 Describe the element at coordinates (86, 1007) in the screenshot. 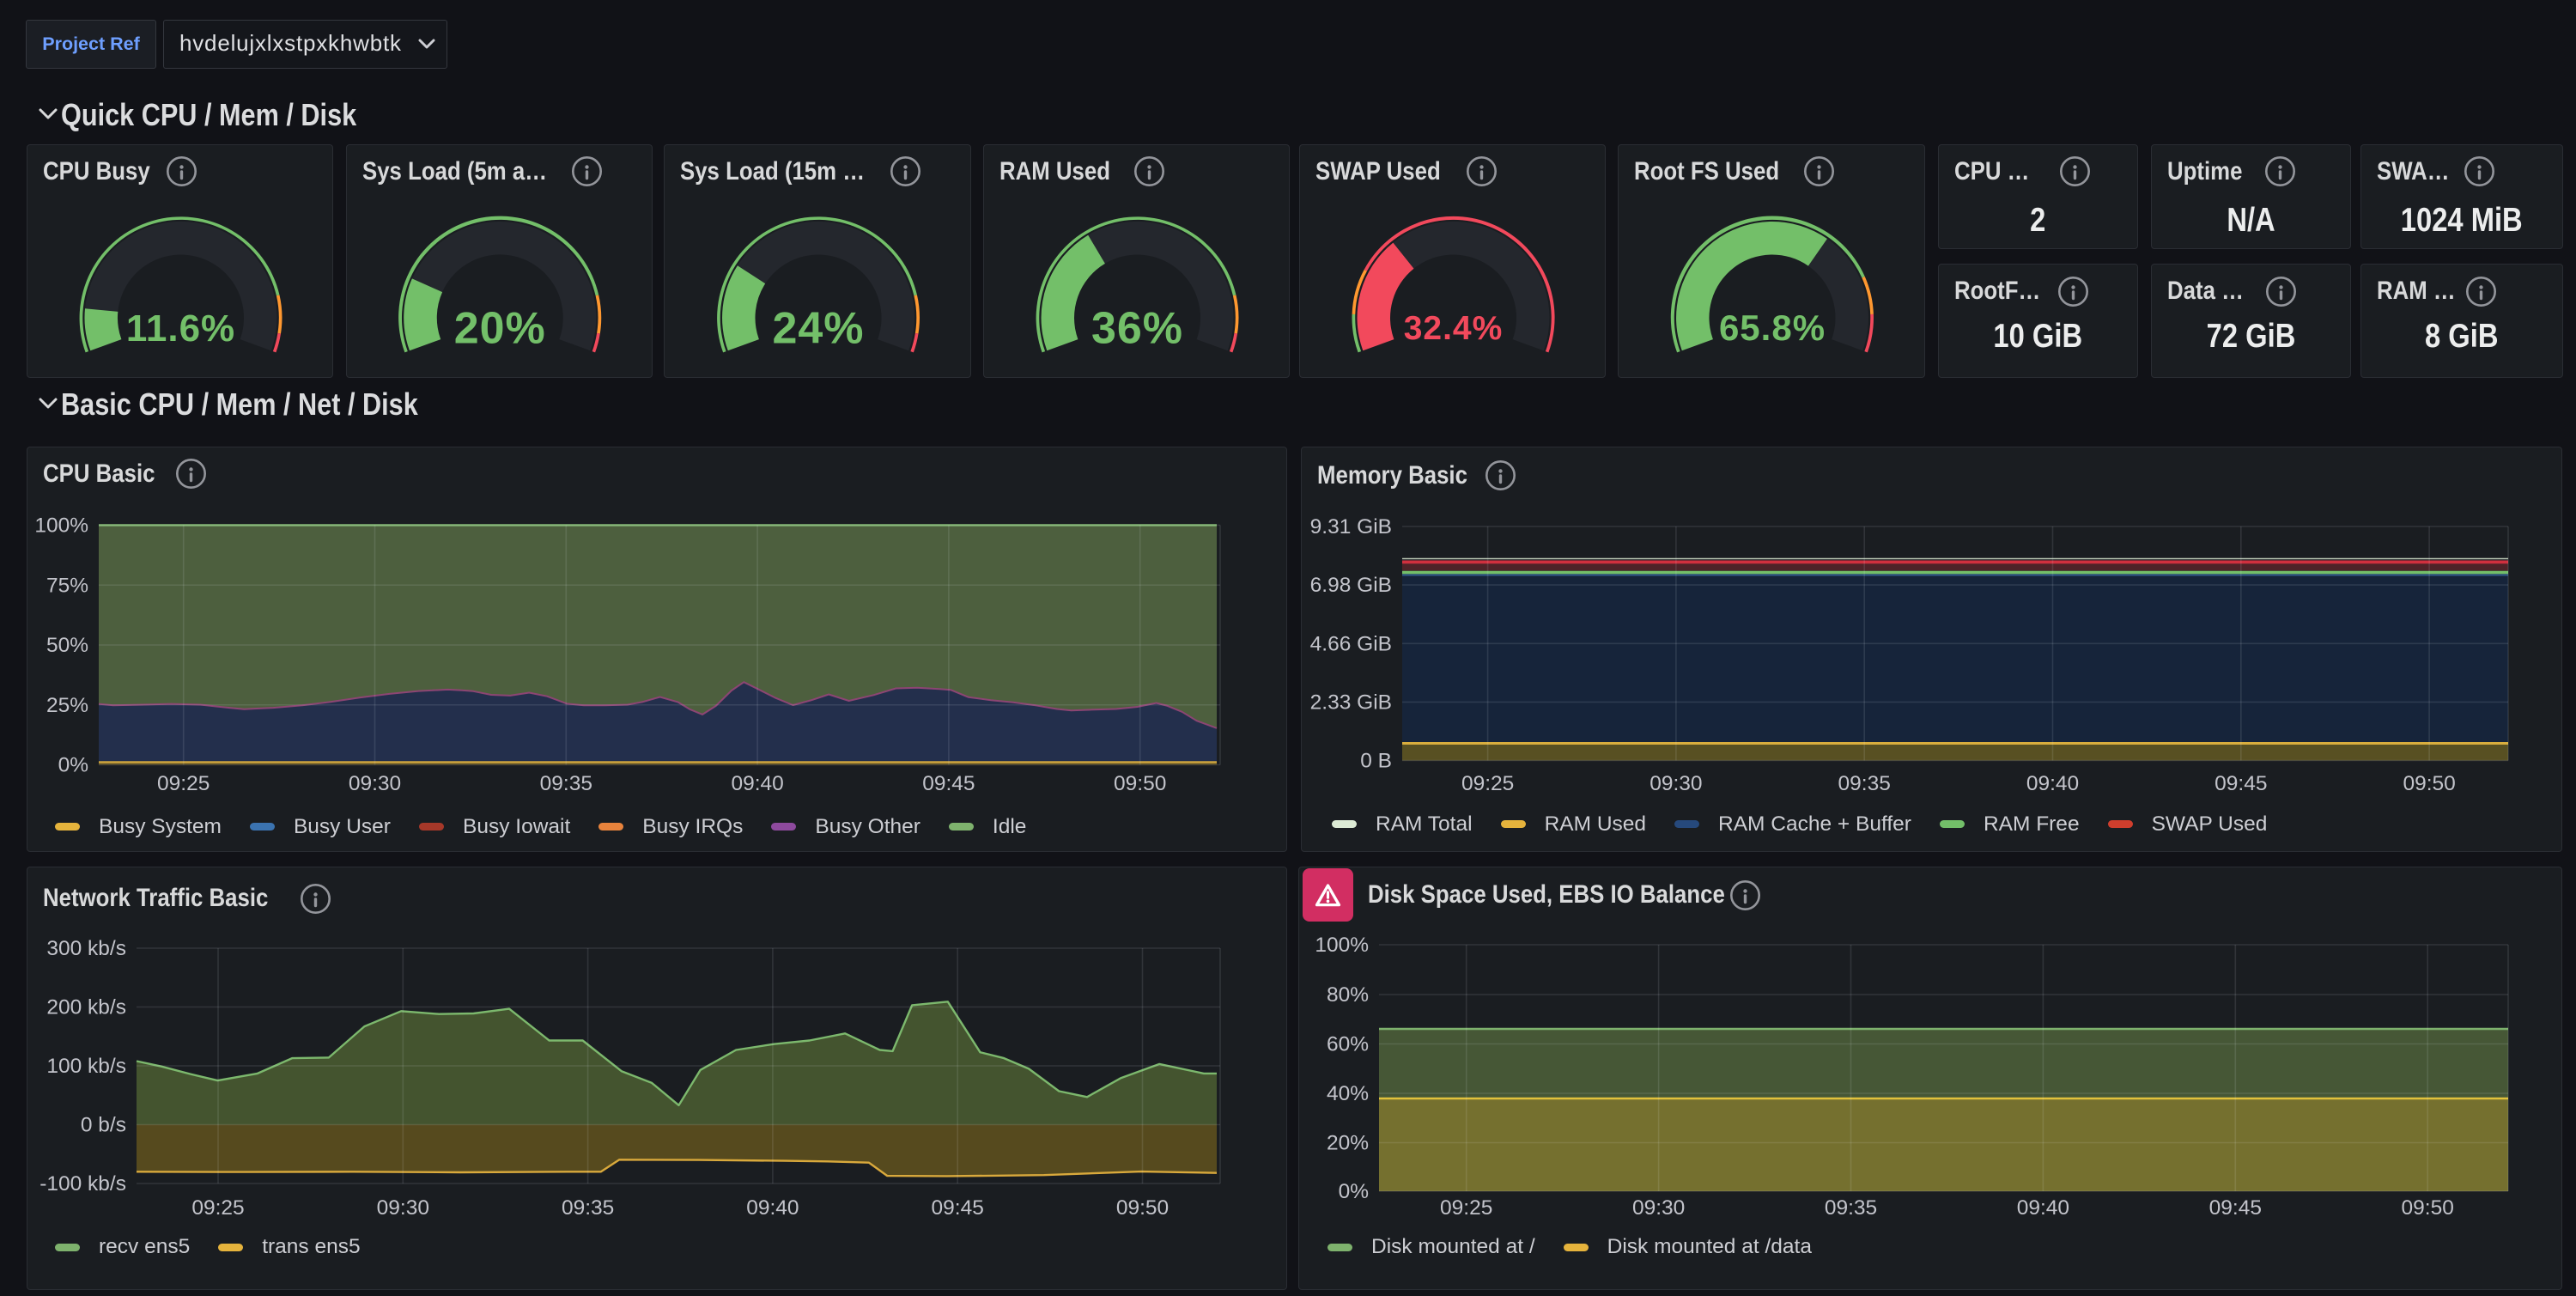

I see `svg-text: 200 kb/s` at that location.